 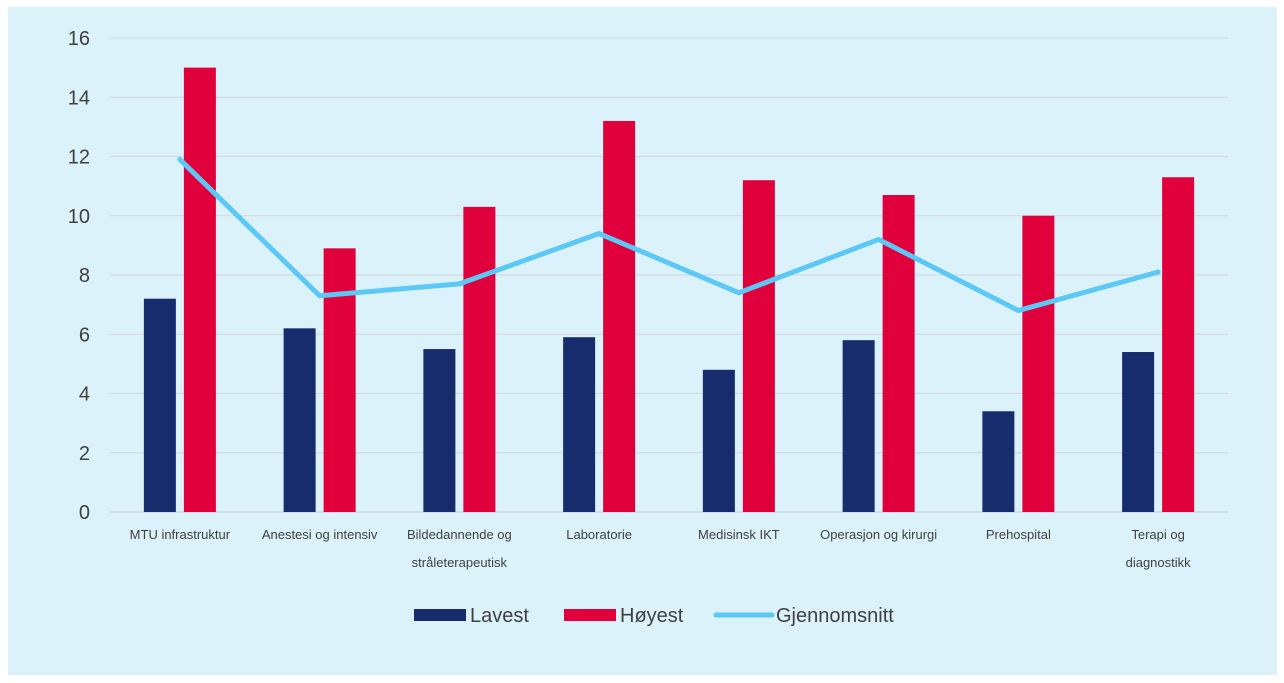 I want to click on x-category-label: Anestesi og intensiv, so click(x=320, y=534).